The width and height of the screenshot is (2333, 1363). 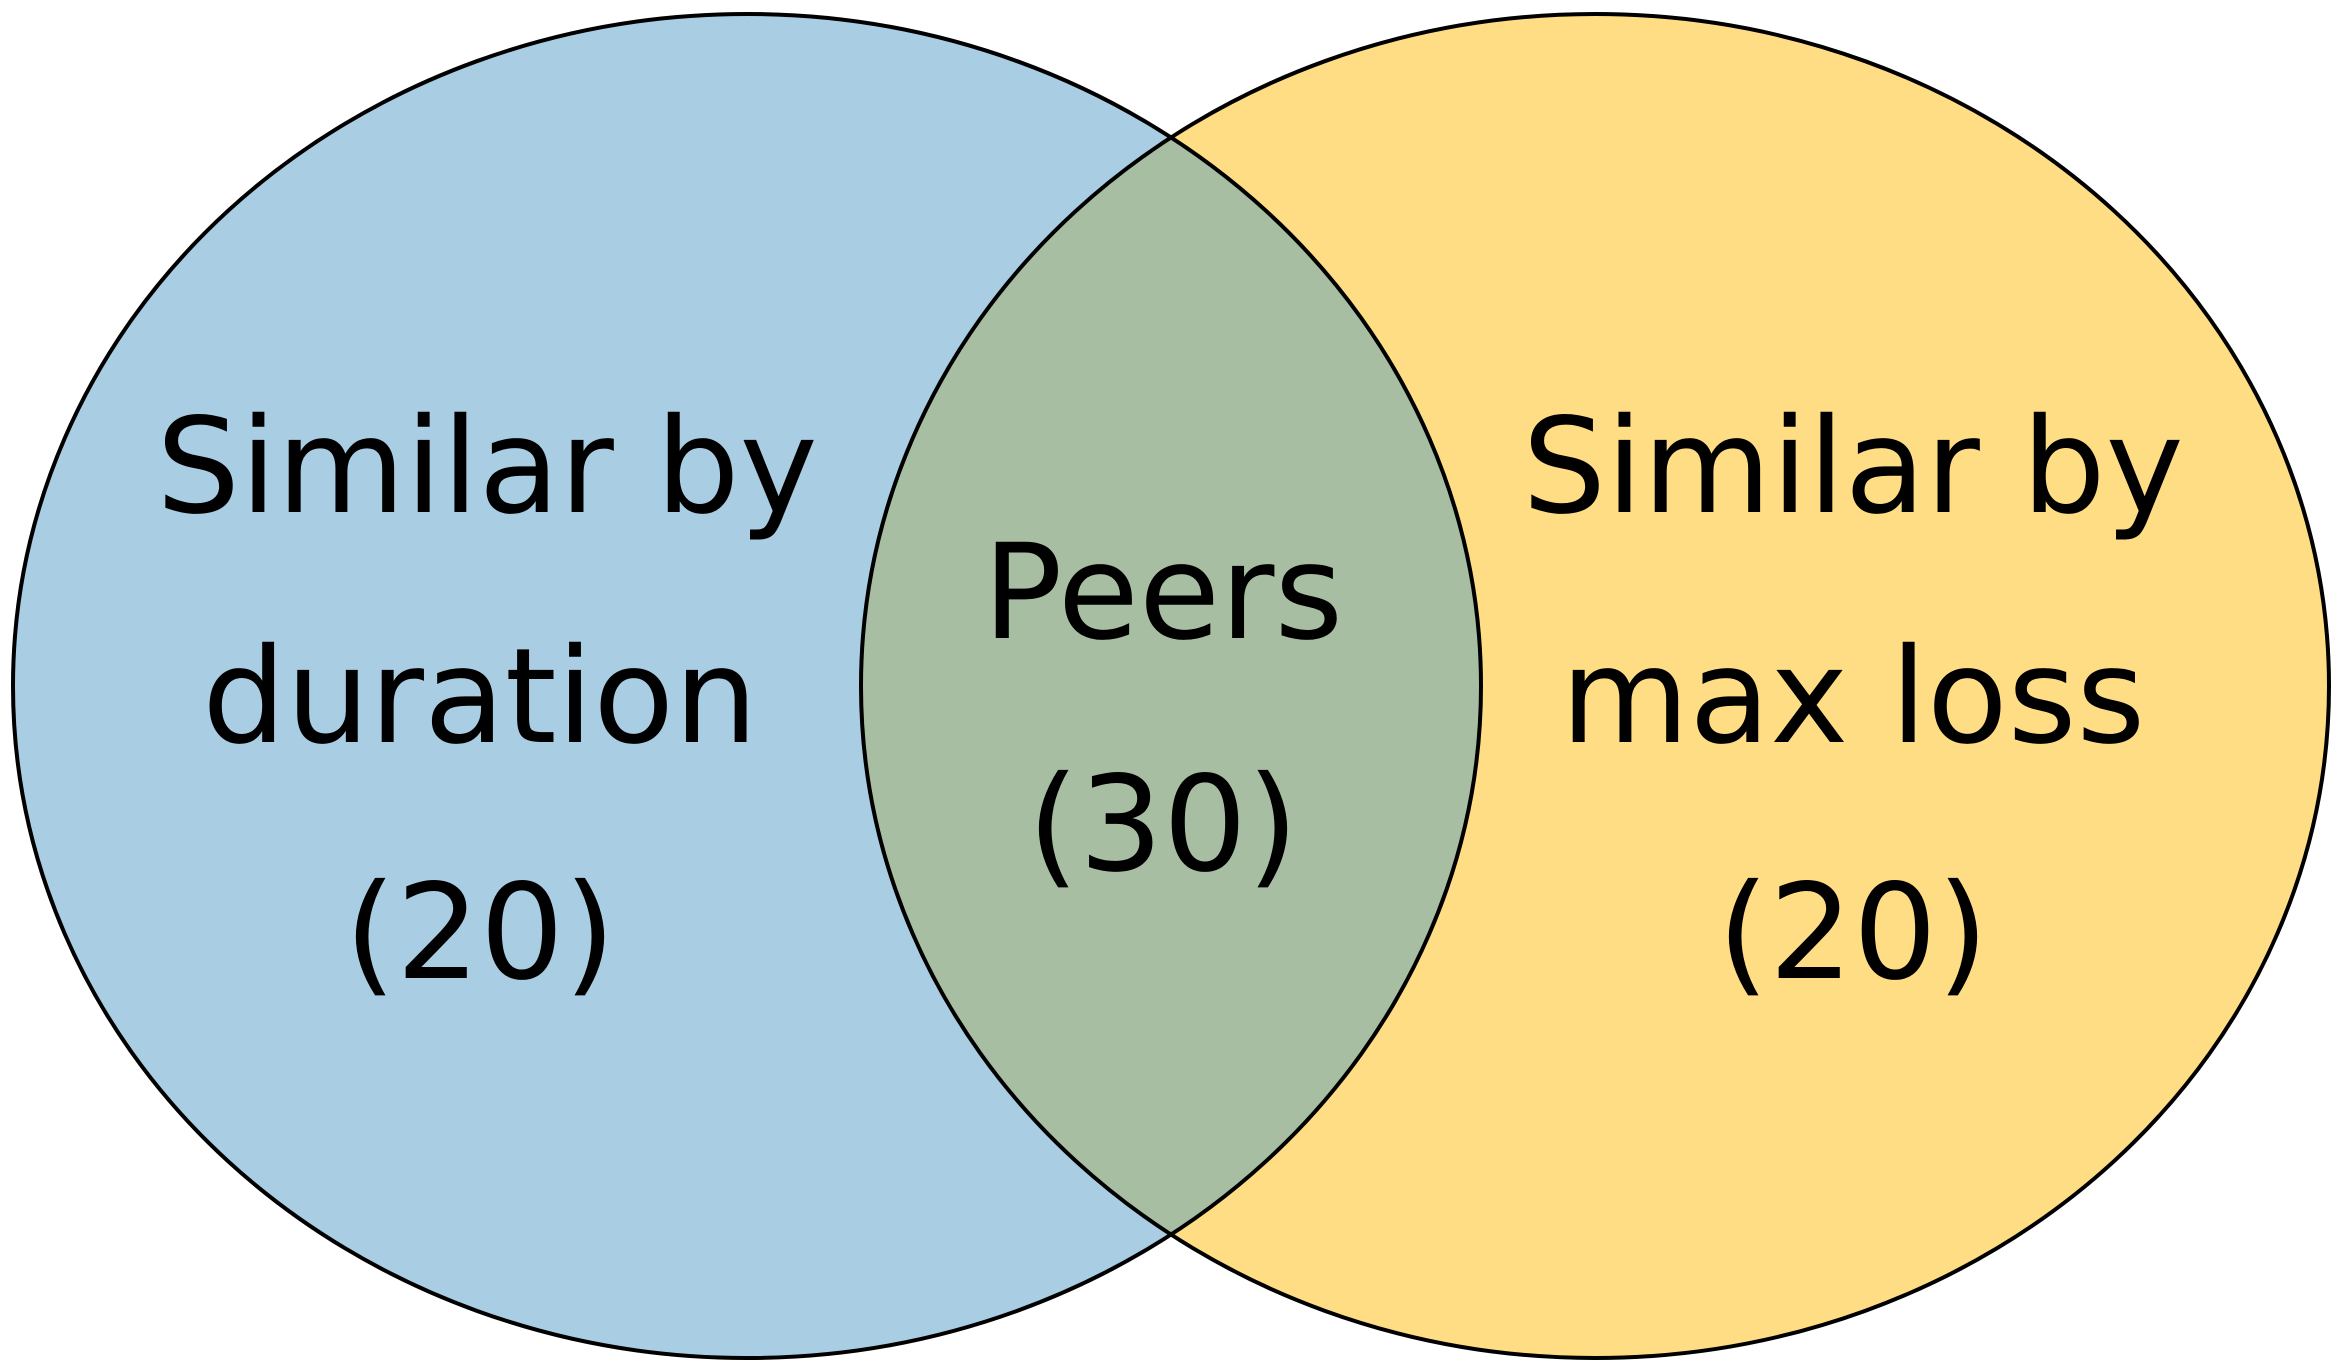 What do you see at coordinates (480, 933) in the screenshot?
I see `left-count: (20)` at bounding box center [480, 933].